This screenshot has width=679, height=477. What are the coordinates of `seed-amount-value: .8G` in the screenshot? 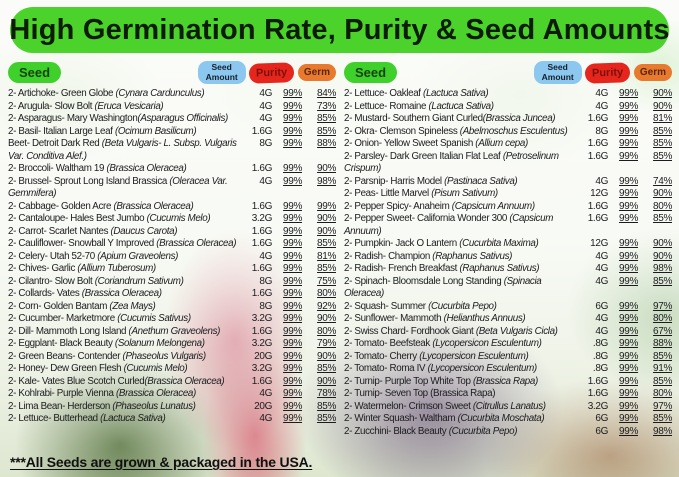 It's located at (600, 368).